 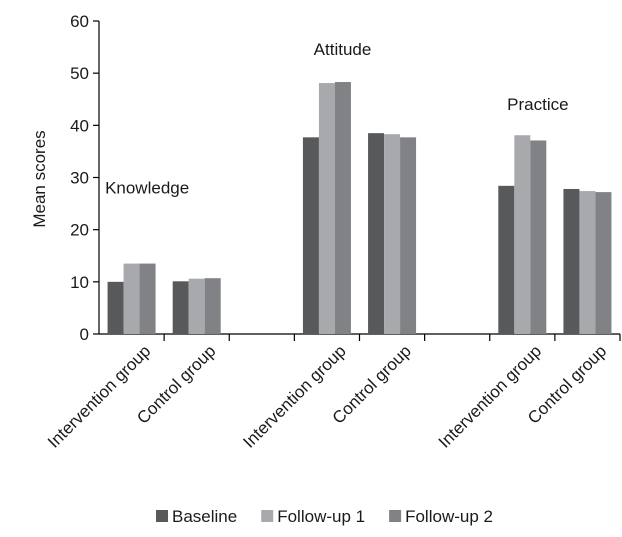 I want to click on group-label: Attitude, so click(x=343, y=49).